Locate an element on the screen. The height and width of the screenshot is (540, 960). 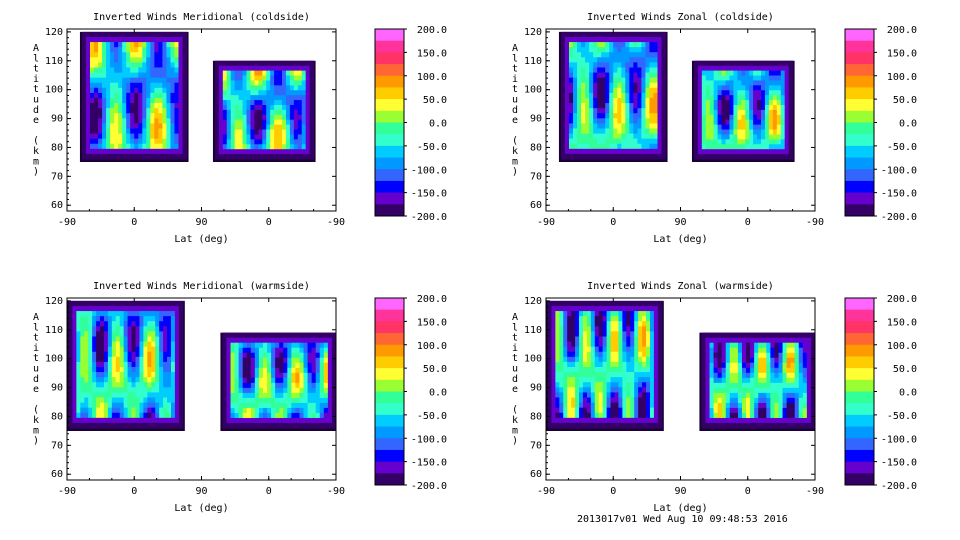
colorbar-label: -150.0 is located at coordinates (899, 194).